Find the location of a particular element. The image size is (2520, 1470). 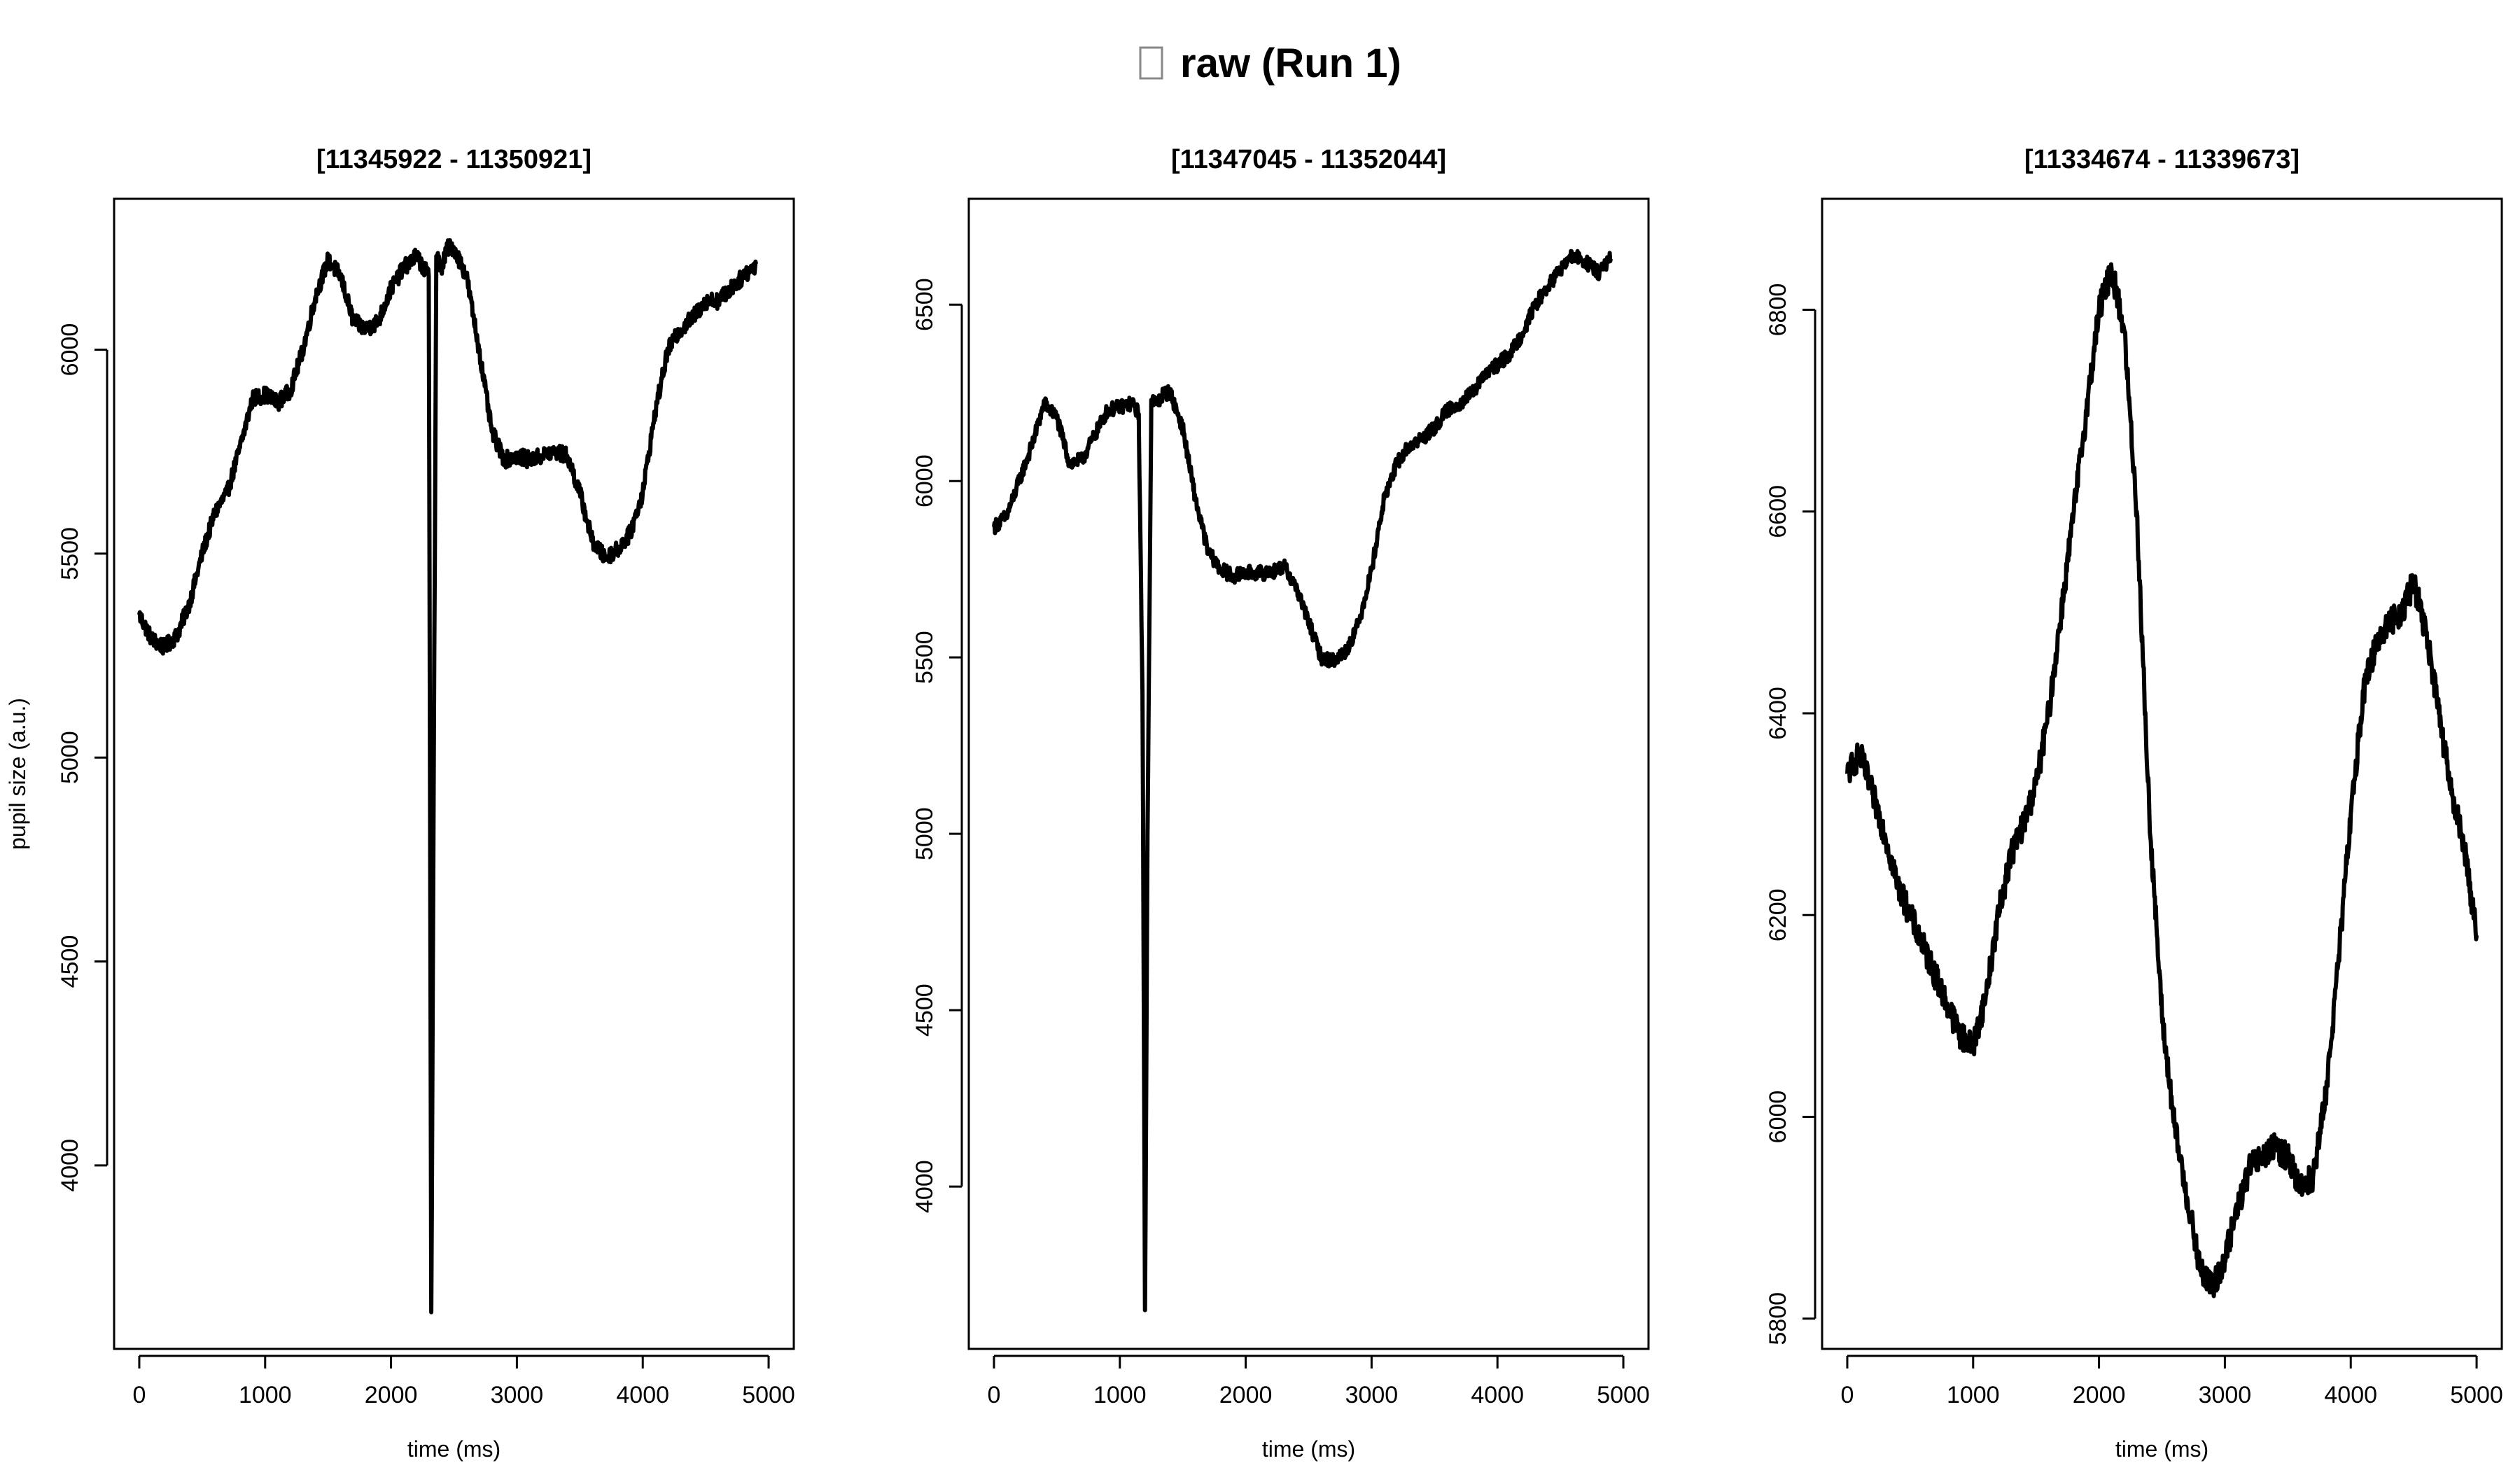

y-tick-label: 6600 is located at coordinates (1778, 511).